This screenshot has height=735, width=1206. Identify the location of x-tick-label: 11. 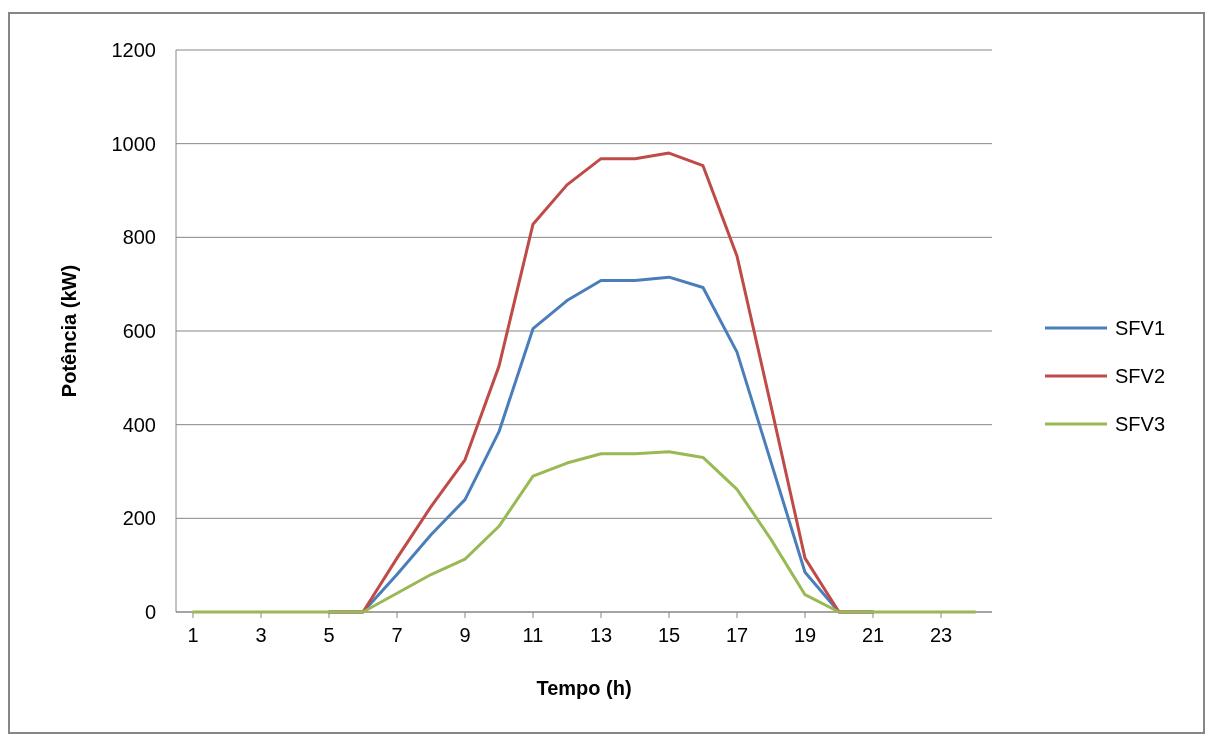
(533, 635).